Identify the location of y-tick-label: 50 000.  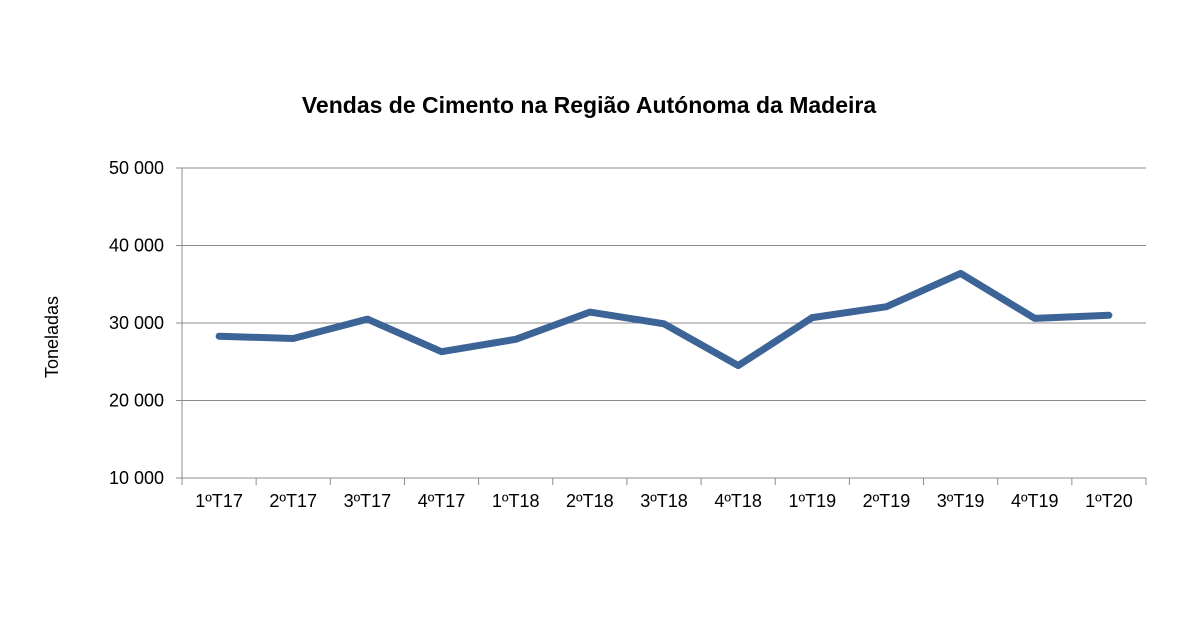
(136, 168).